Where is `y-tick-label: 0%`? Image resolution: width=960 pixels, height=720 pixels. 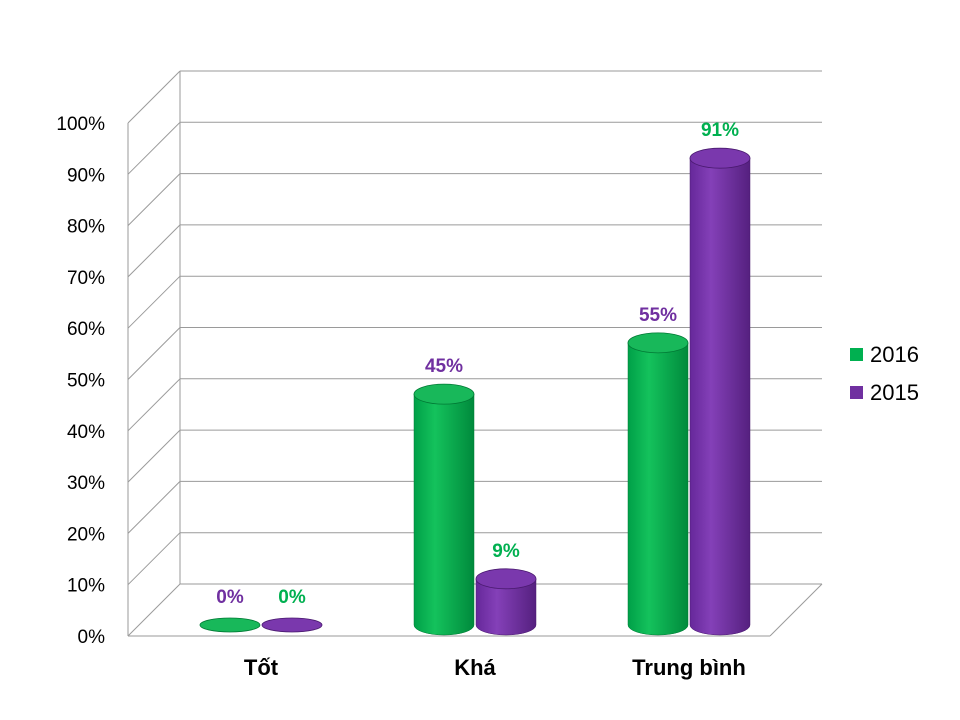
y-tick-label: 0% is located at coordinates (92, 637).